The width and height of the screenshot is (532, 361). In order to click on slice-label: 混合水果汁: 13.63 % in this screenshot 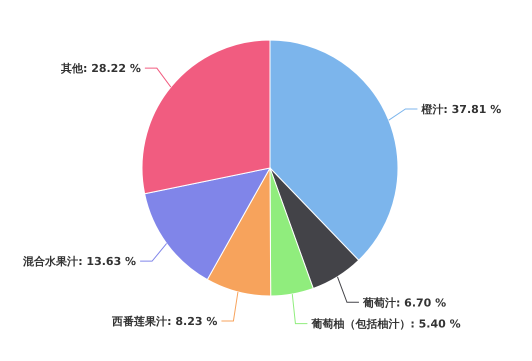, I will do `click(79, 261)`.